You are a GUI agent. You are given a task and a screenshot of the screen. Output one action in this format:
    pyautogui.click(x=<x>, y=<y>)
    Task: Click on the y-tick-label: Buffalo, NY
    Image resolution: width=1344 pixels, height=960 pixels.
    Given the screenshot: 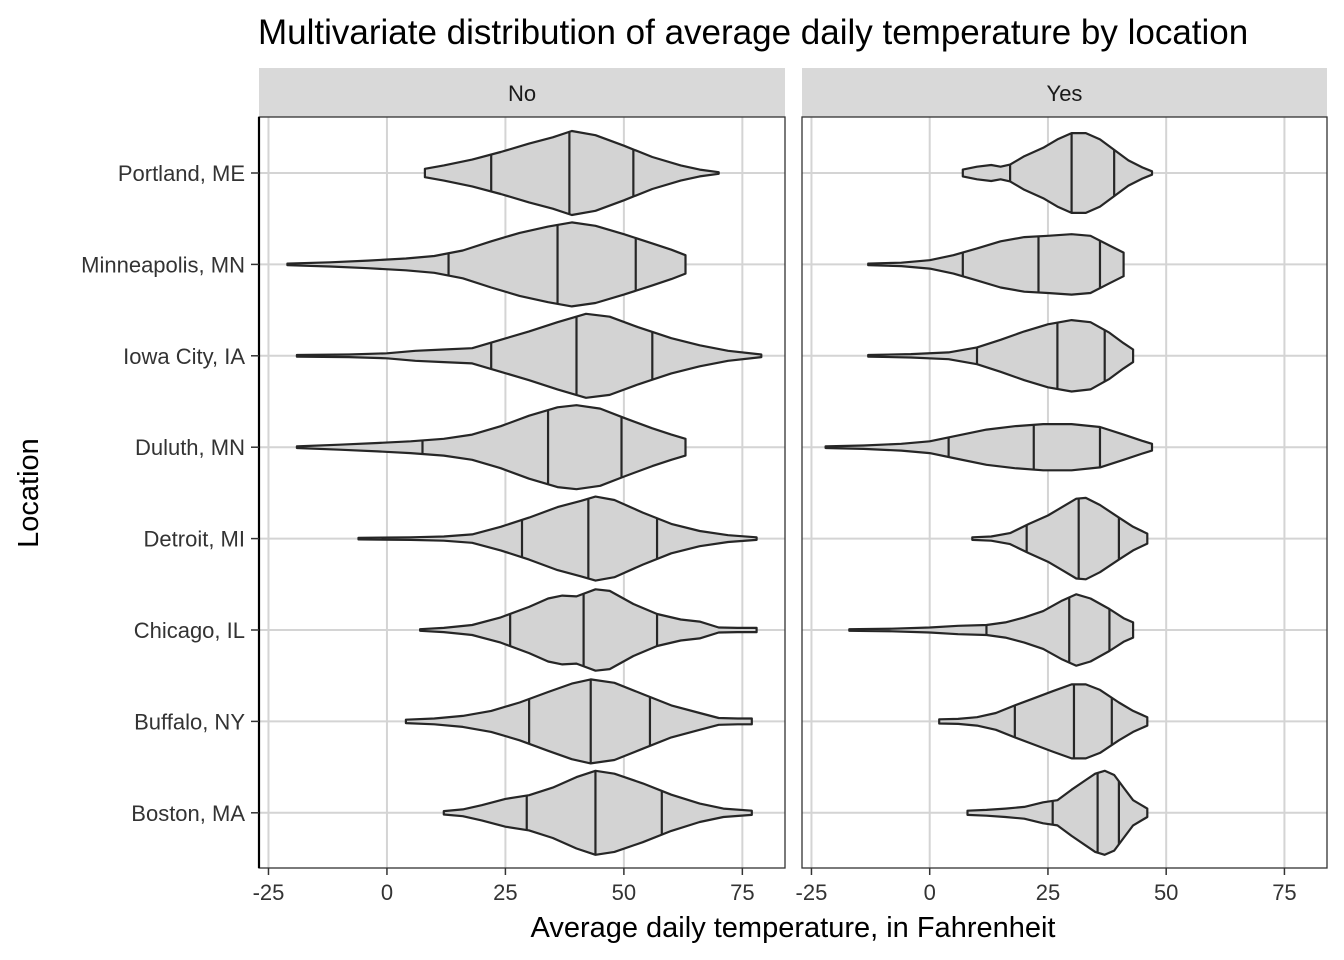 What is the action you would take?
    pyautogui.click(x=189, y=721)
    